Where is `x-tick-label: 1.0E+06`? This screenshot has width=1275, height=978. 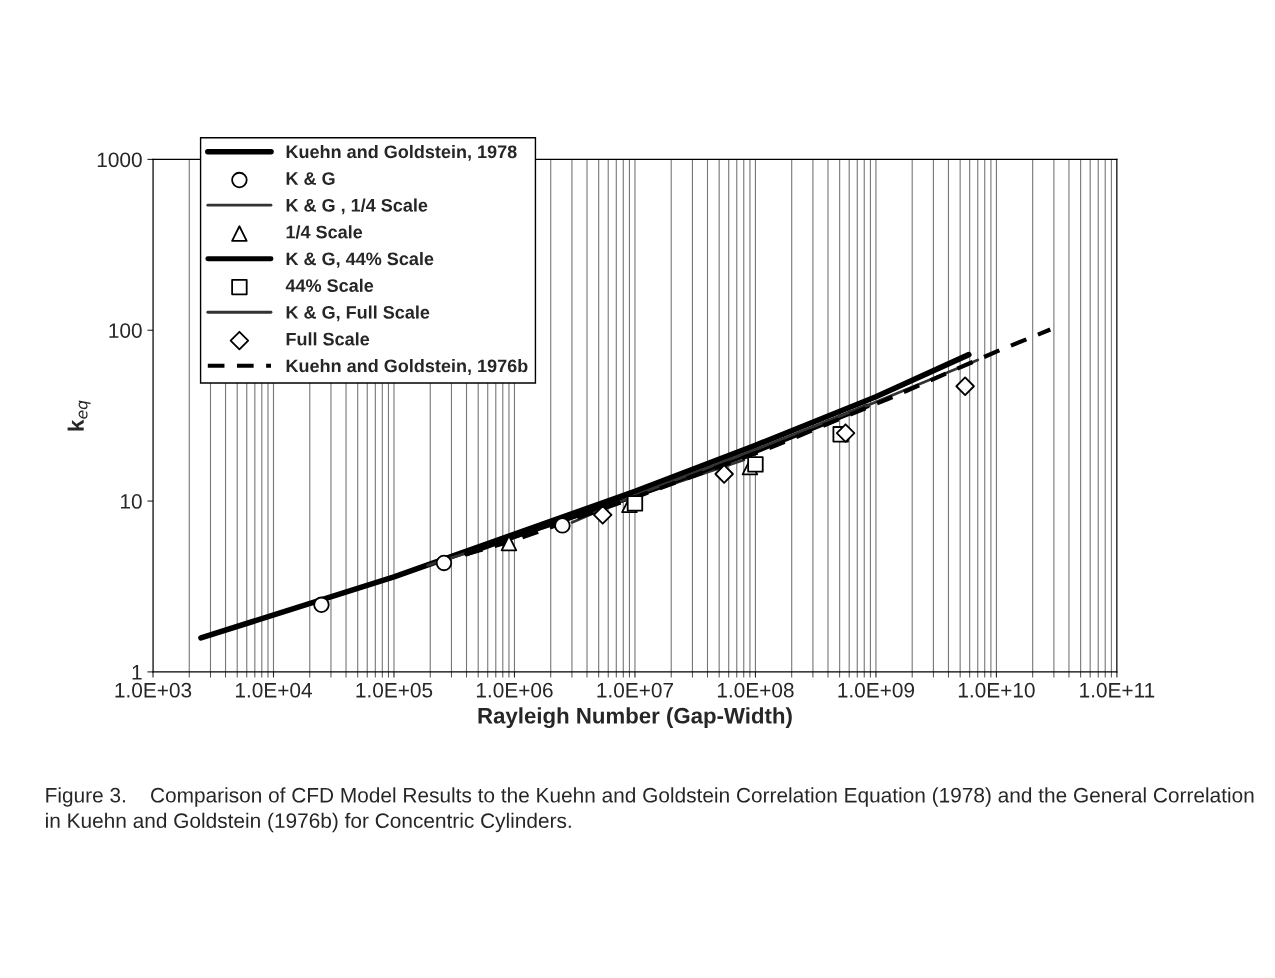
x-tick-label: 1.0E+06 is located at coordinates (514, 690).